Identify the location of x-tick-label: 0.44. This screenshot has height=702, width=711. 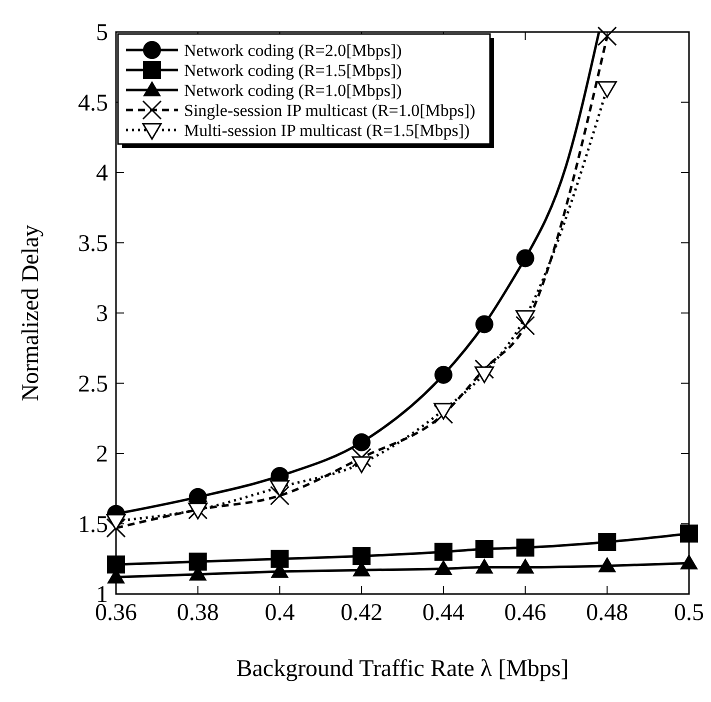
(443, 613).